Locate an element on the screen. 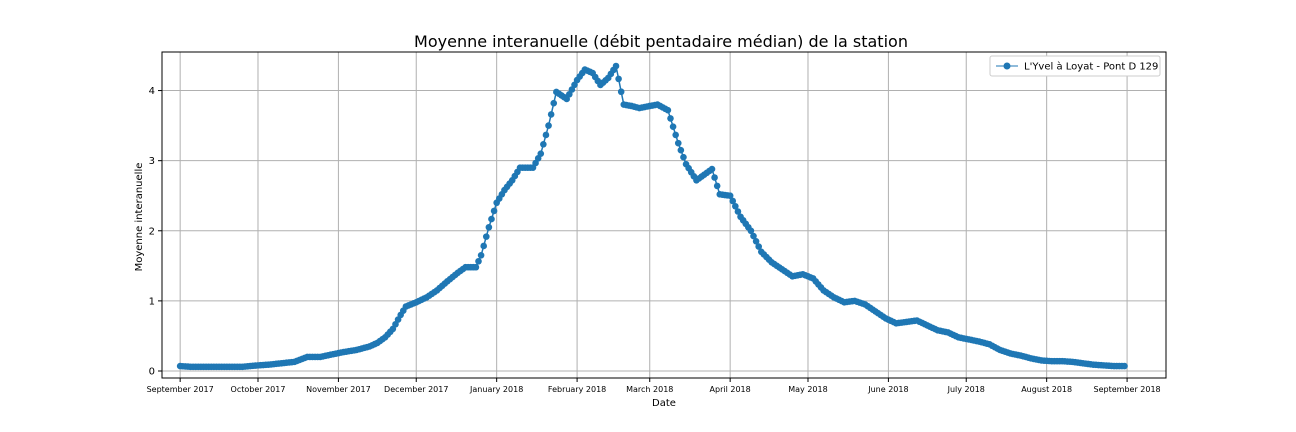  x-tick-label: February 2018 is located at coordinates (577, 389).